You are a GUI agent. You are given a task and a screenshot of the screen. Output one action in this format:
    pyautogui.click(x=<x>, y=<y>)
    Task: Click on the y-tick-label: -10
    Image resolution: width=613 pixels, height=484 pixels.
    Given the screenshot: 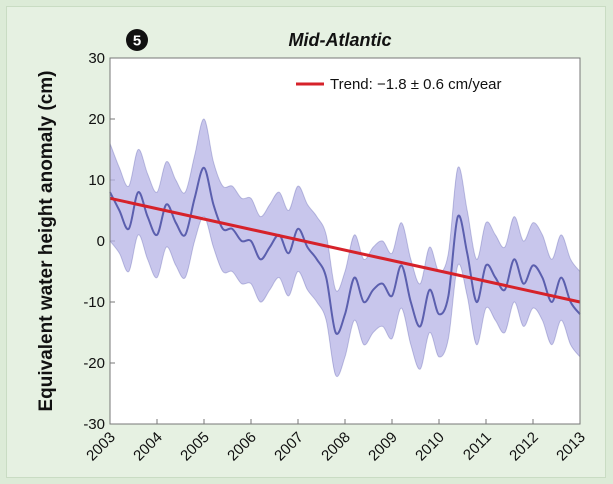 What is the action you would take?
    pyautogui.click(x=94, y=302)
    